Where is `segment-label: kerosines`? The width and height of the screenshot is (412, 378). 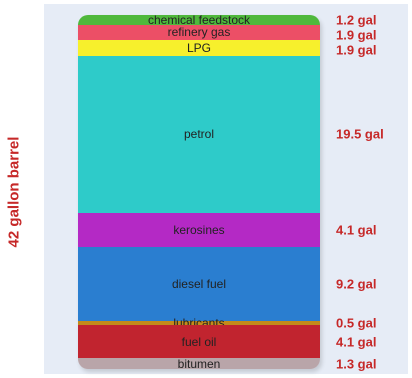
segment-label: kerosines is located at coordinates (199, 230).